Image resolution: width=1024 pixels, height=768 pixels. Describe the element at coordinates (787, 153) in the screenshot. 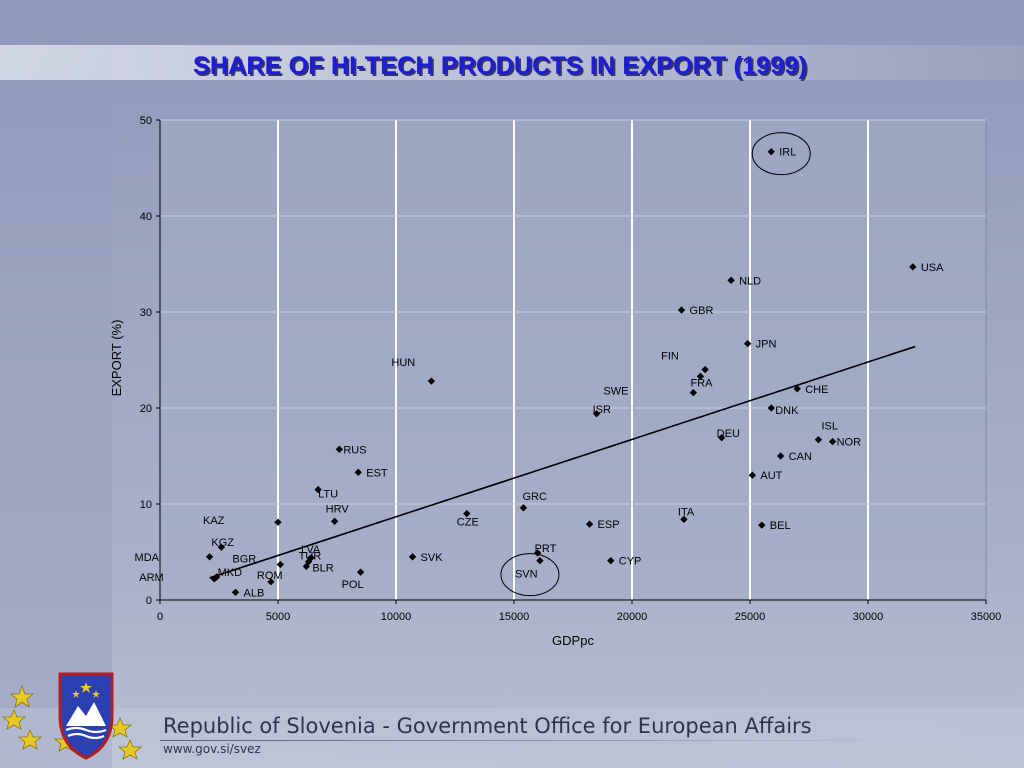

I see `point-label-irl: IRL` at that location.